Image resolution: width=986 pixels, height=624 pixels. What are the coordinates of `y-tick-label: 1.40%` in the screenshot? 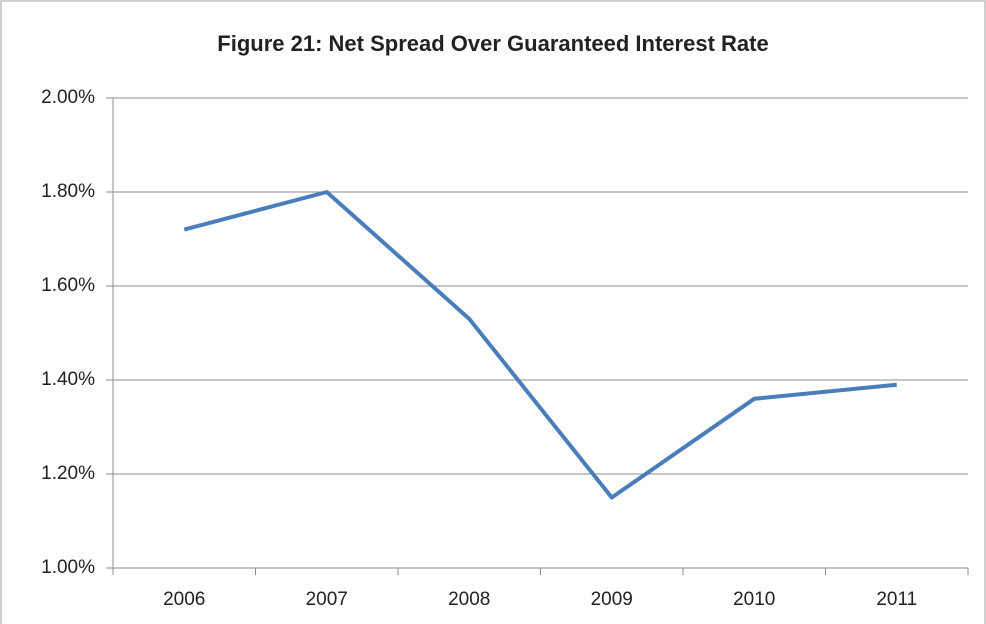 It's located at (68, 379).